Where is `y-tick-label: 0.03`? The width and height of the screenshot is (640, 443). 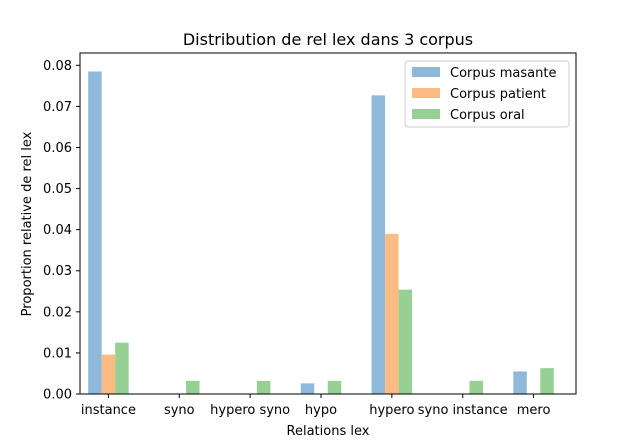
y-tick-label: 0.03 is located at coordinates (57, 271).